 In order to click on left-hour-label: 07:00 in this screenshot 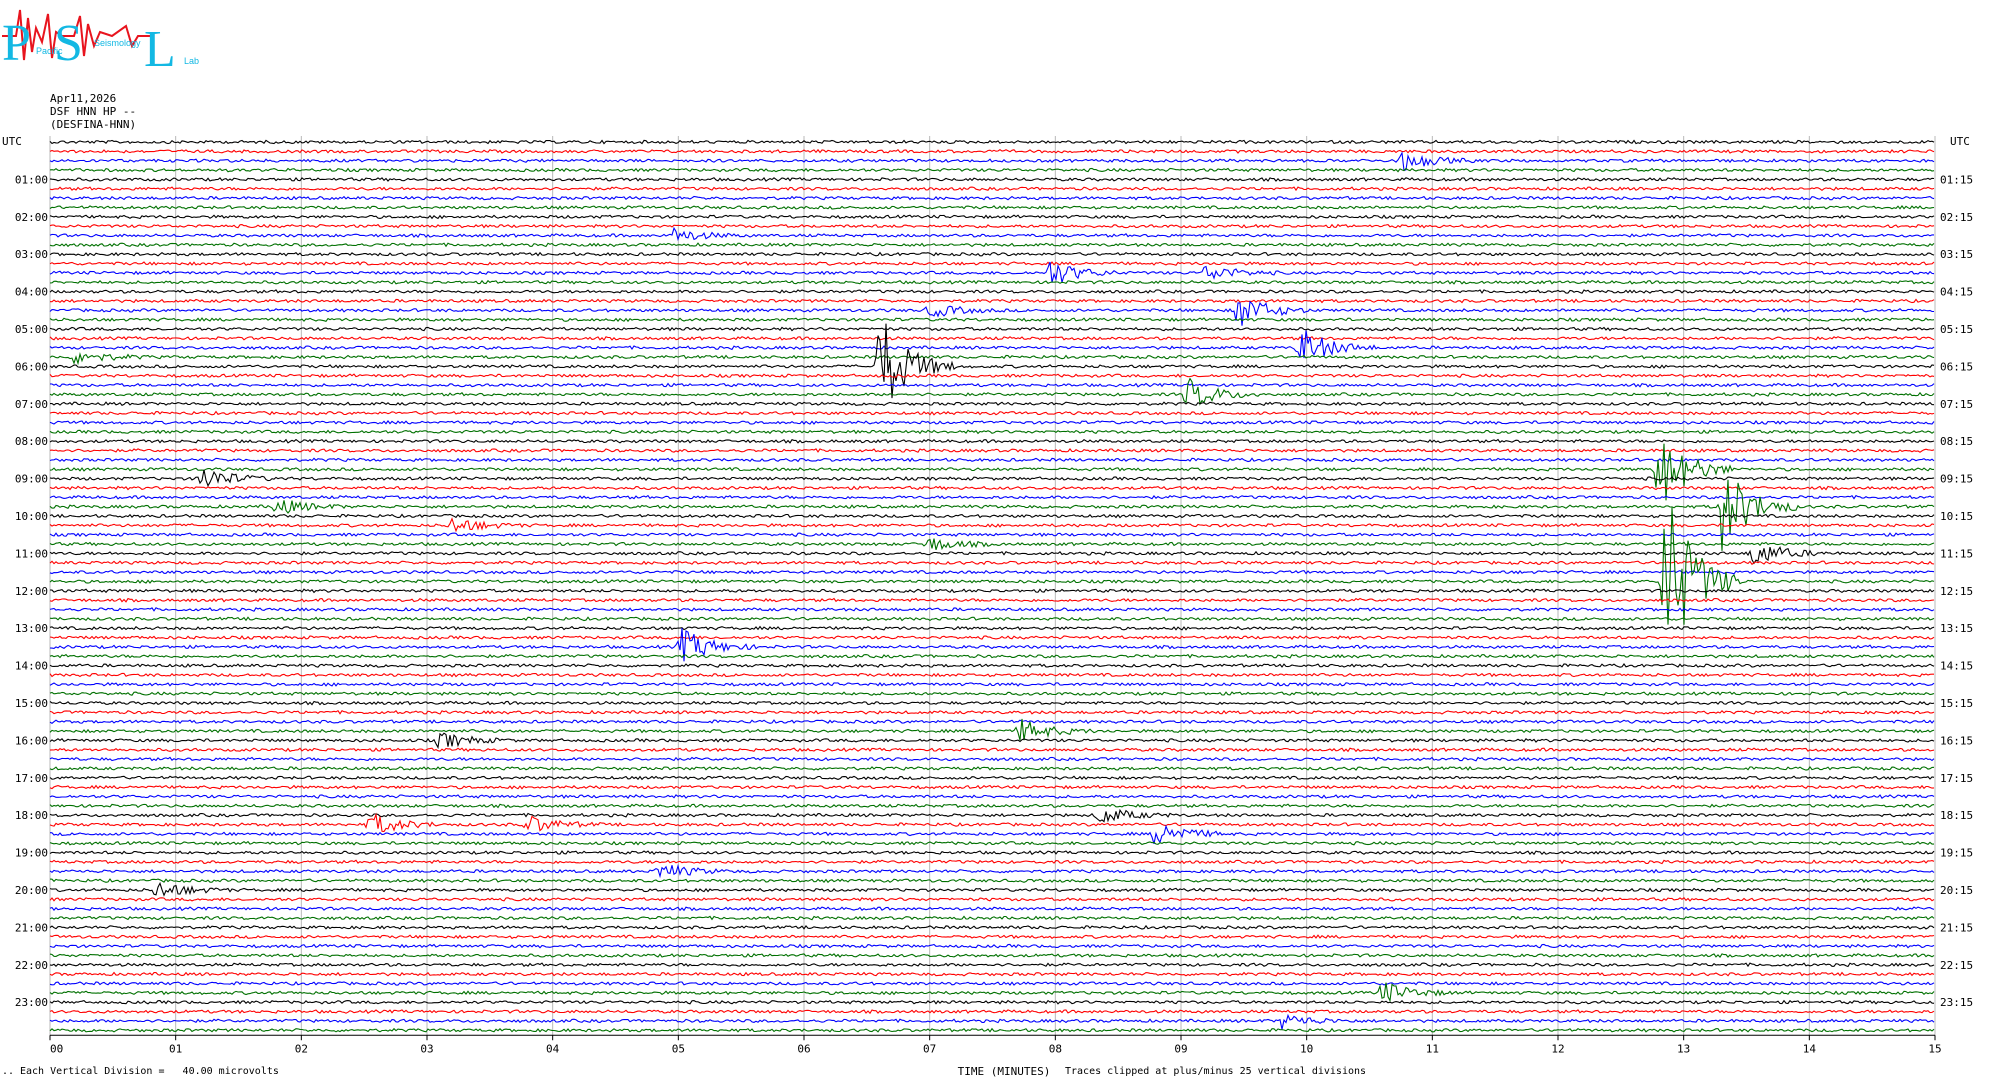, I will do `click(31, 404)`.